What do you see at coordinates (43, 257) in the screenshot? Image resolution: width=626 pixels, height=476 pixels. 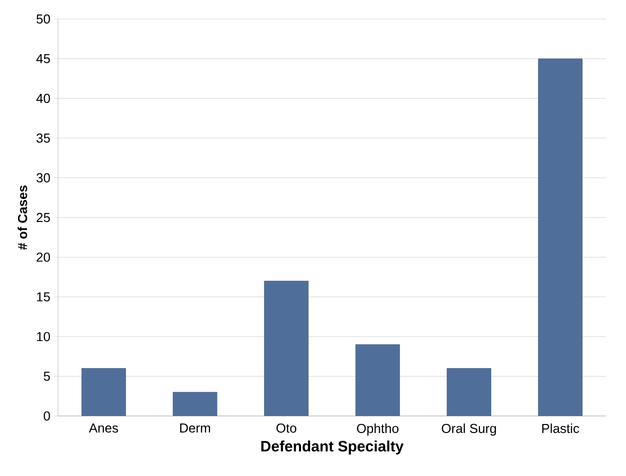 I see `y-tick-label: 20` at bounding box center [43, 257].